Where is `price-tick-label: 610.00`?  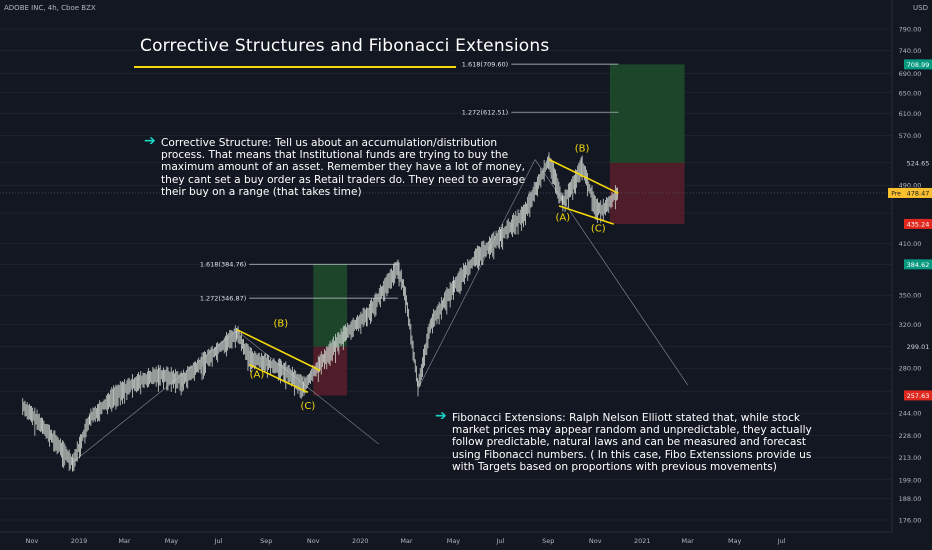
price-tick-label: 610.00 is located at coordinates (910, 114).